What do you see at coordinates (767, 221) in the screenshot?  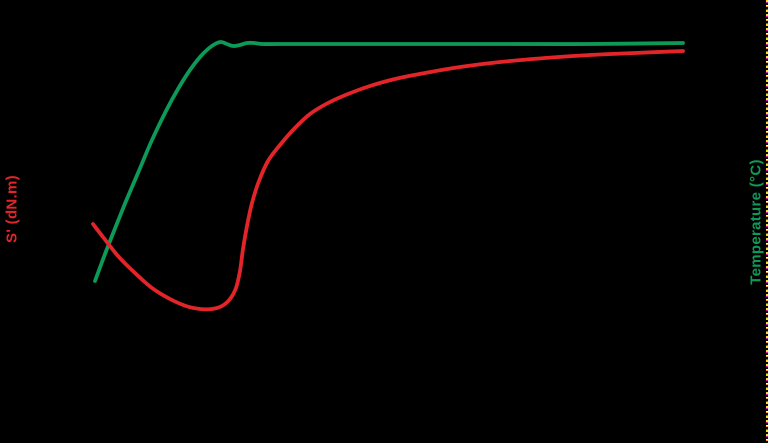 I see `edge-artifact` at bounding box center [767, 221].